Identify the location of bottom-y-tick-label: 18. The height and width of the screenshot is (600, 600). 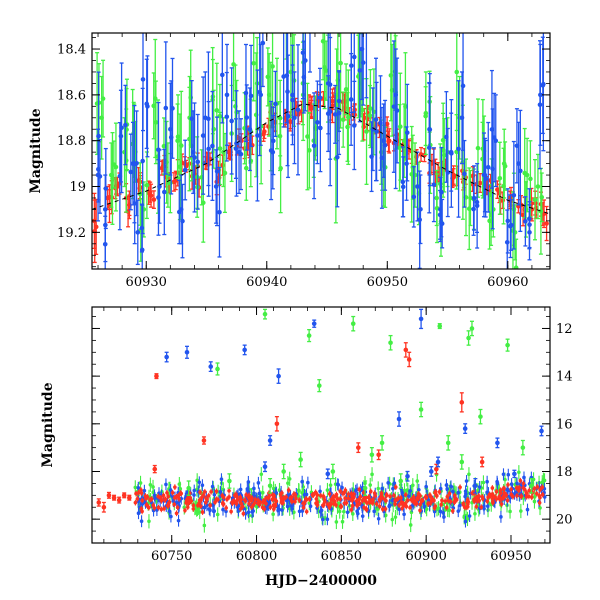
(564, 472).